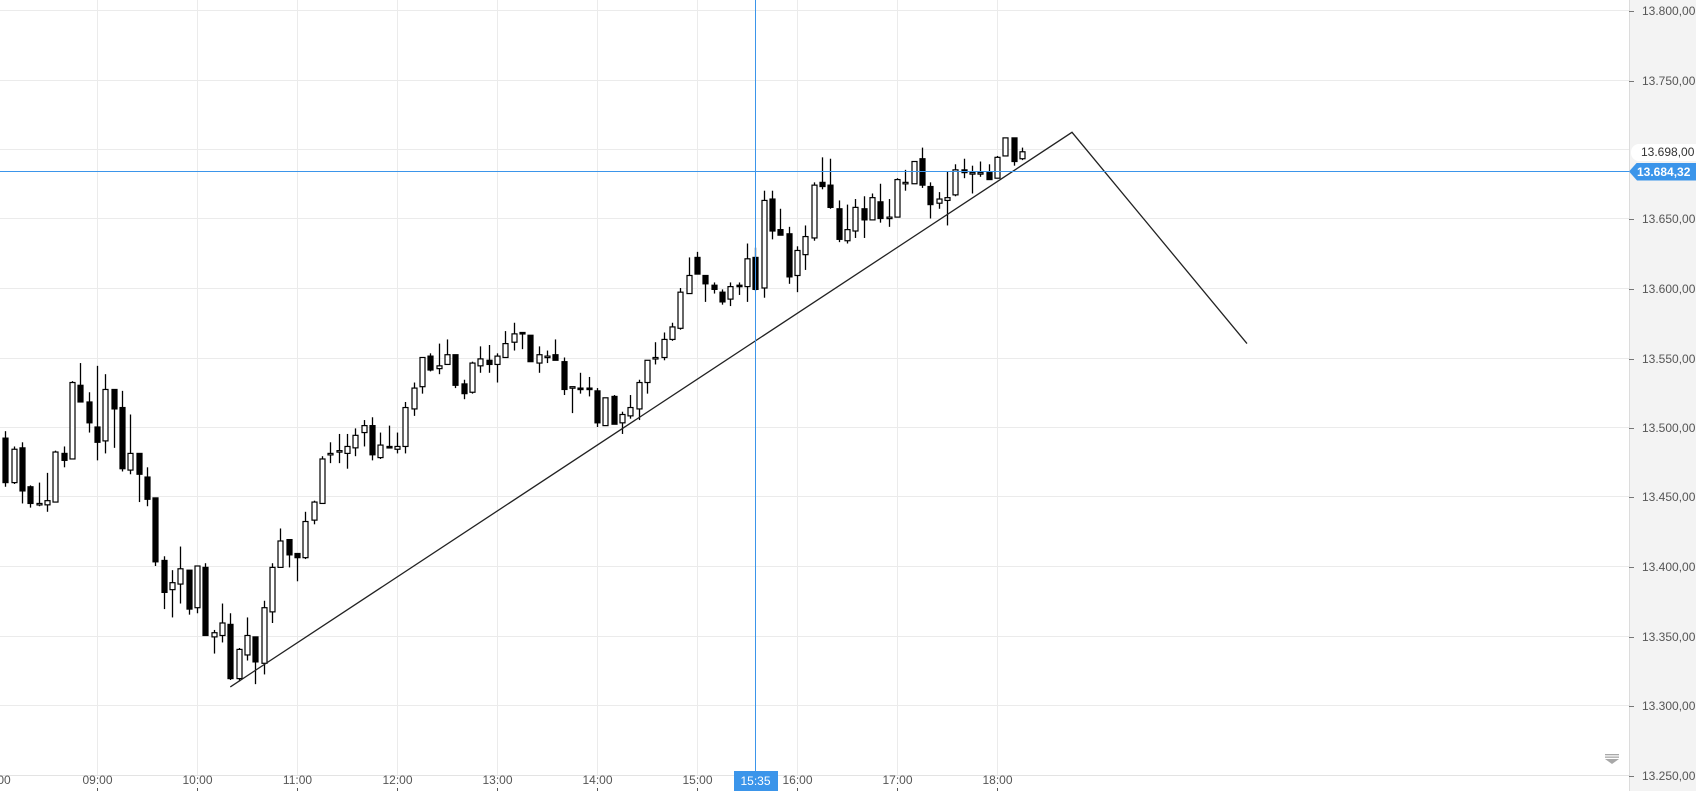  What do you see at coordinates (1669, 80) in the screenshot?
I see `price-tick-label: 13.750,00` at bounding box center [1669, 80].